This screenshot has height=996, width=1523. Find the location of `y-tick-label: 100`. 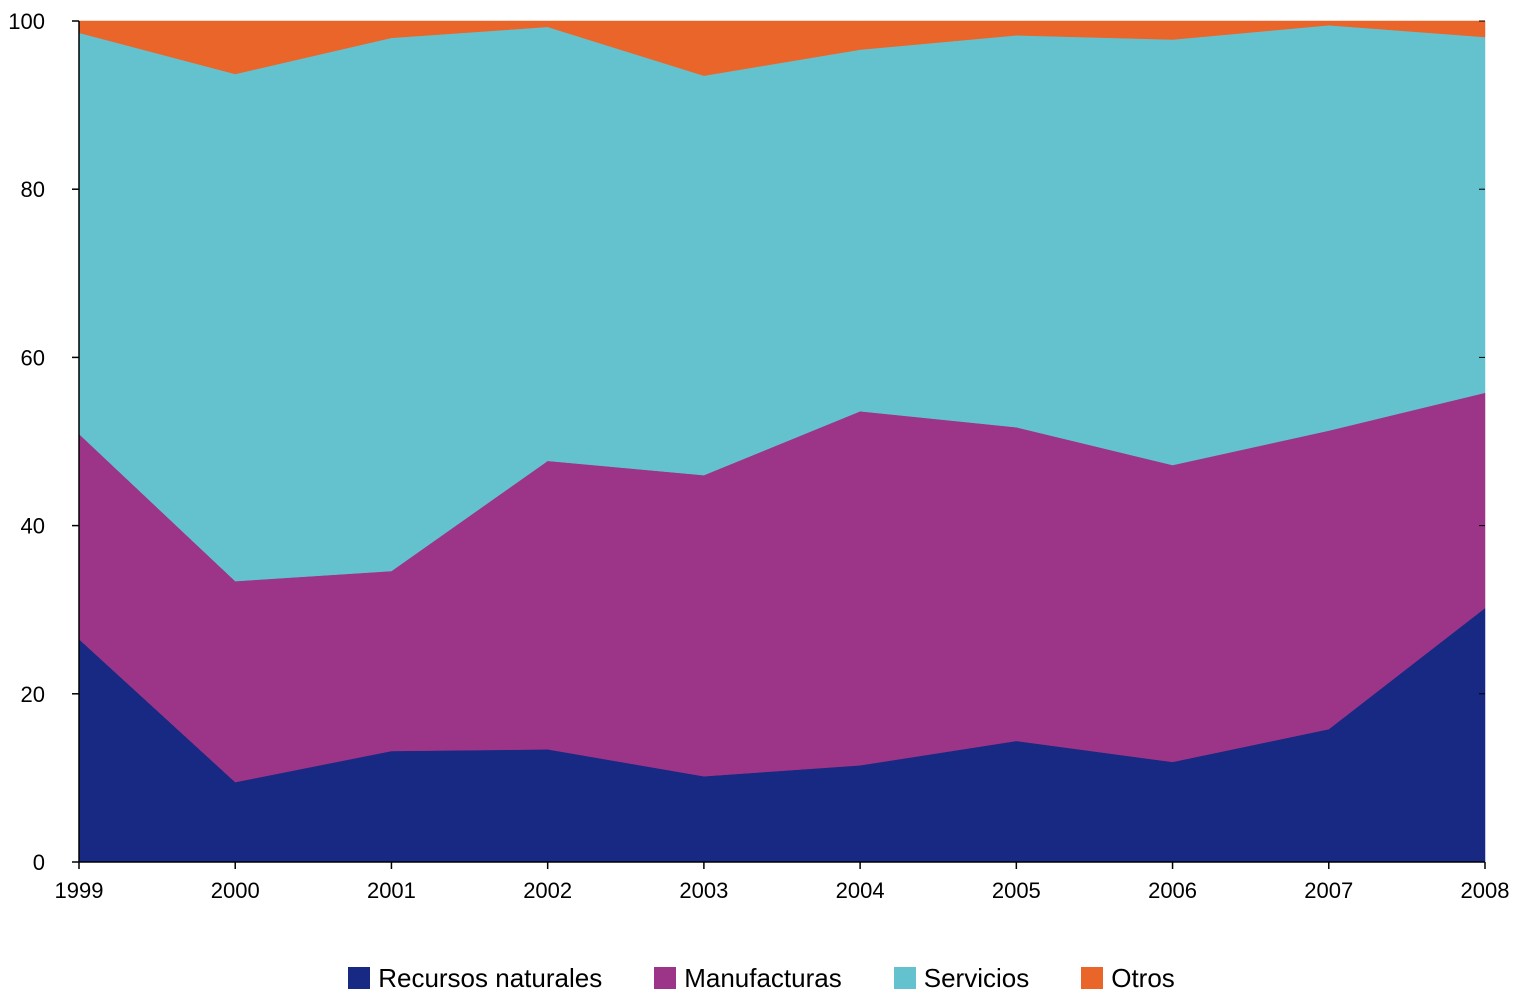

y-tick-label: 100 is located at coordinates (26, 21).